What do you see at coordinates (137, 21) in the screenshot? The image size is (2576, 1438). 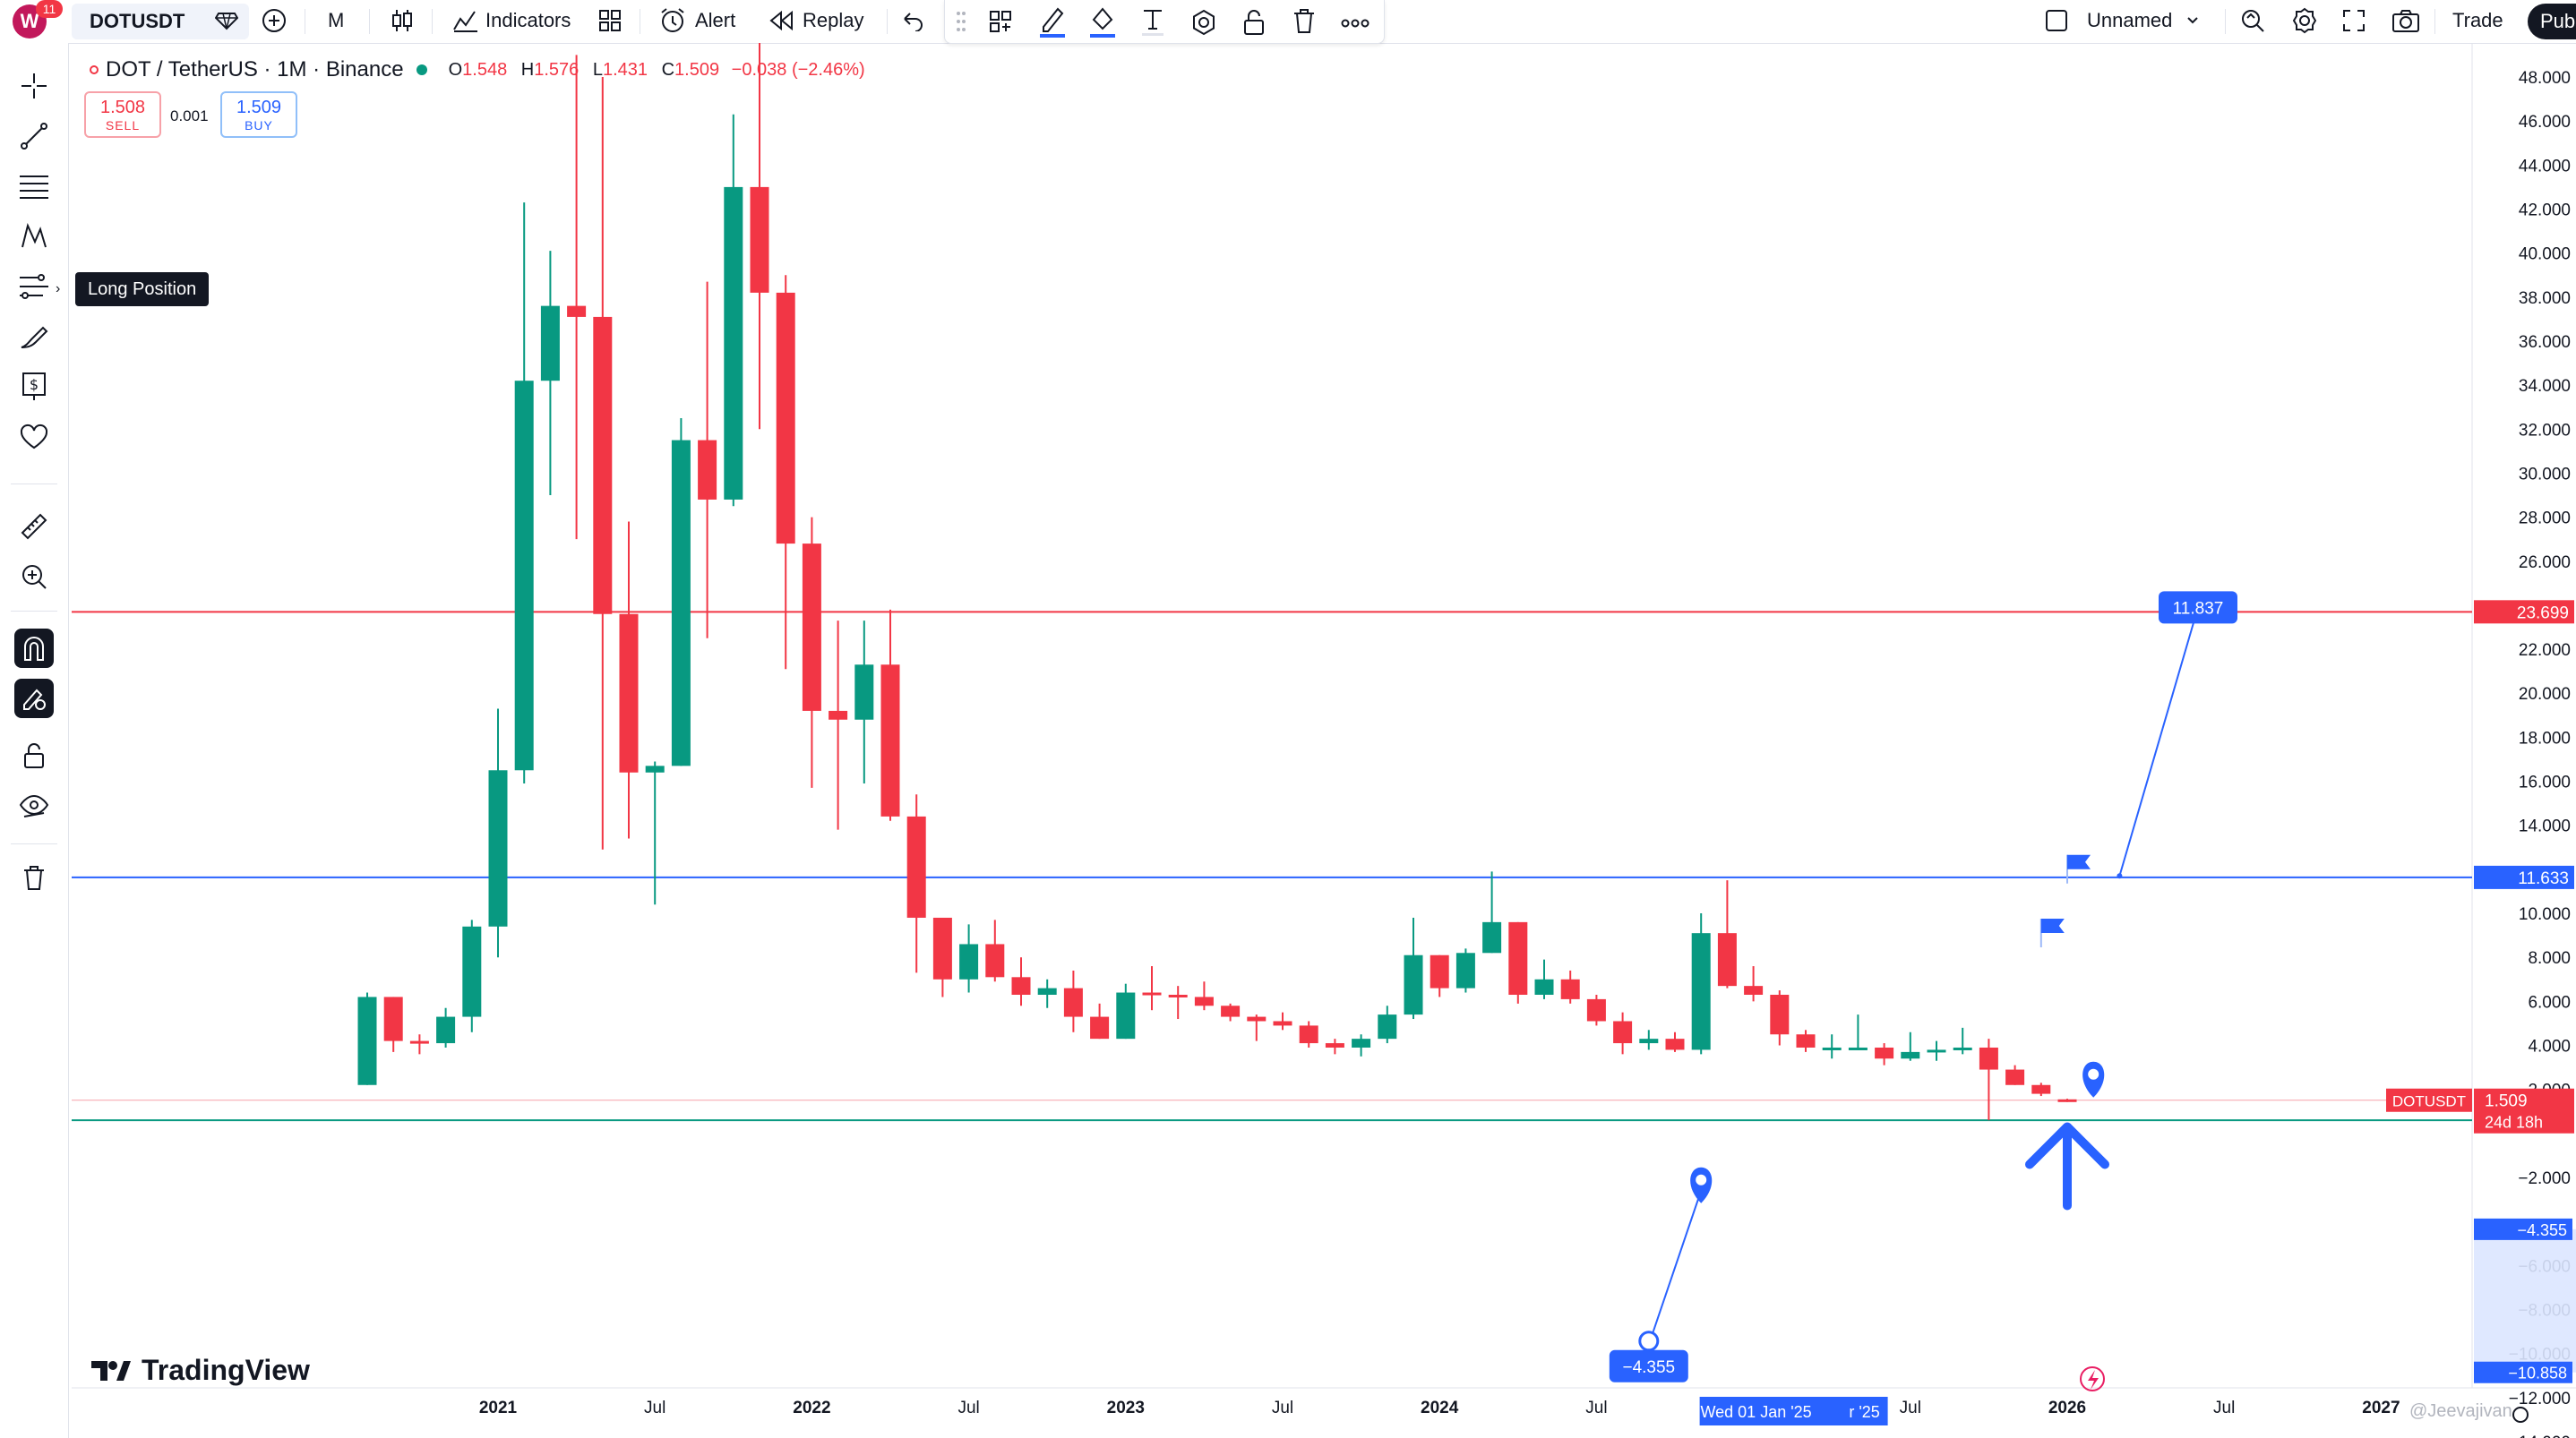 I see `symbol-name: DOTUSDT` at bounding box center [137, 21].